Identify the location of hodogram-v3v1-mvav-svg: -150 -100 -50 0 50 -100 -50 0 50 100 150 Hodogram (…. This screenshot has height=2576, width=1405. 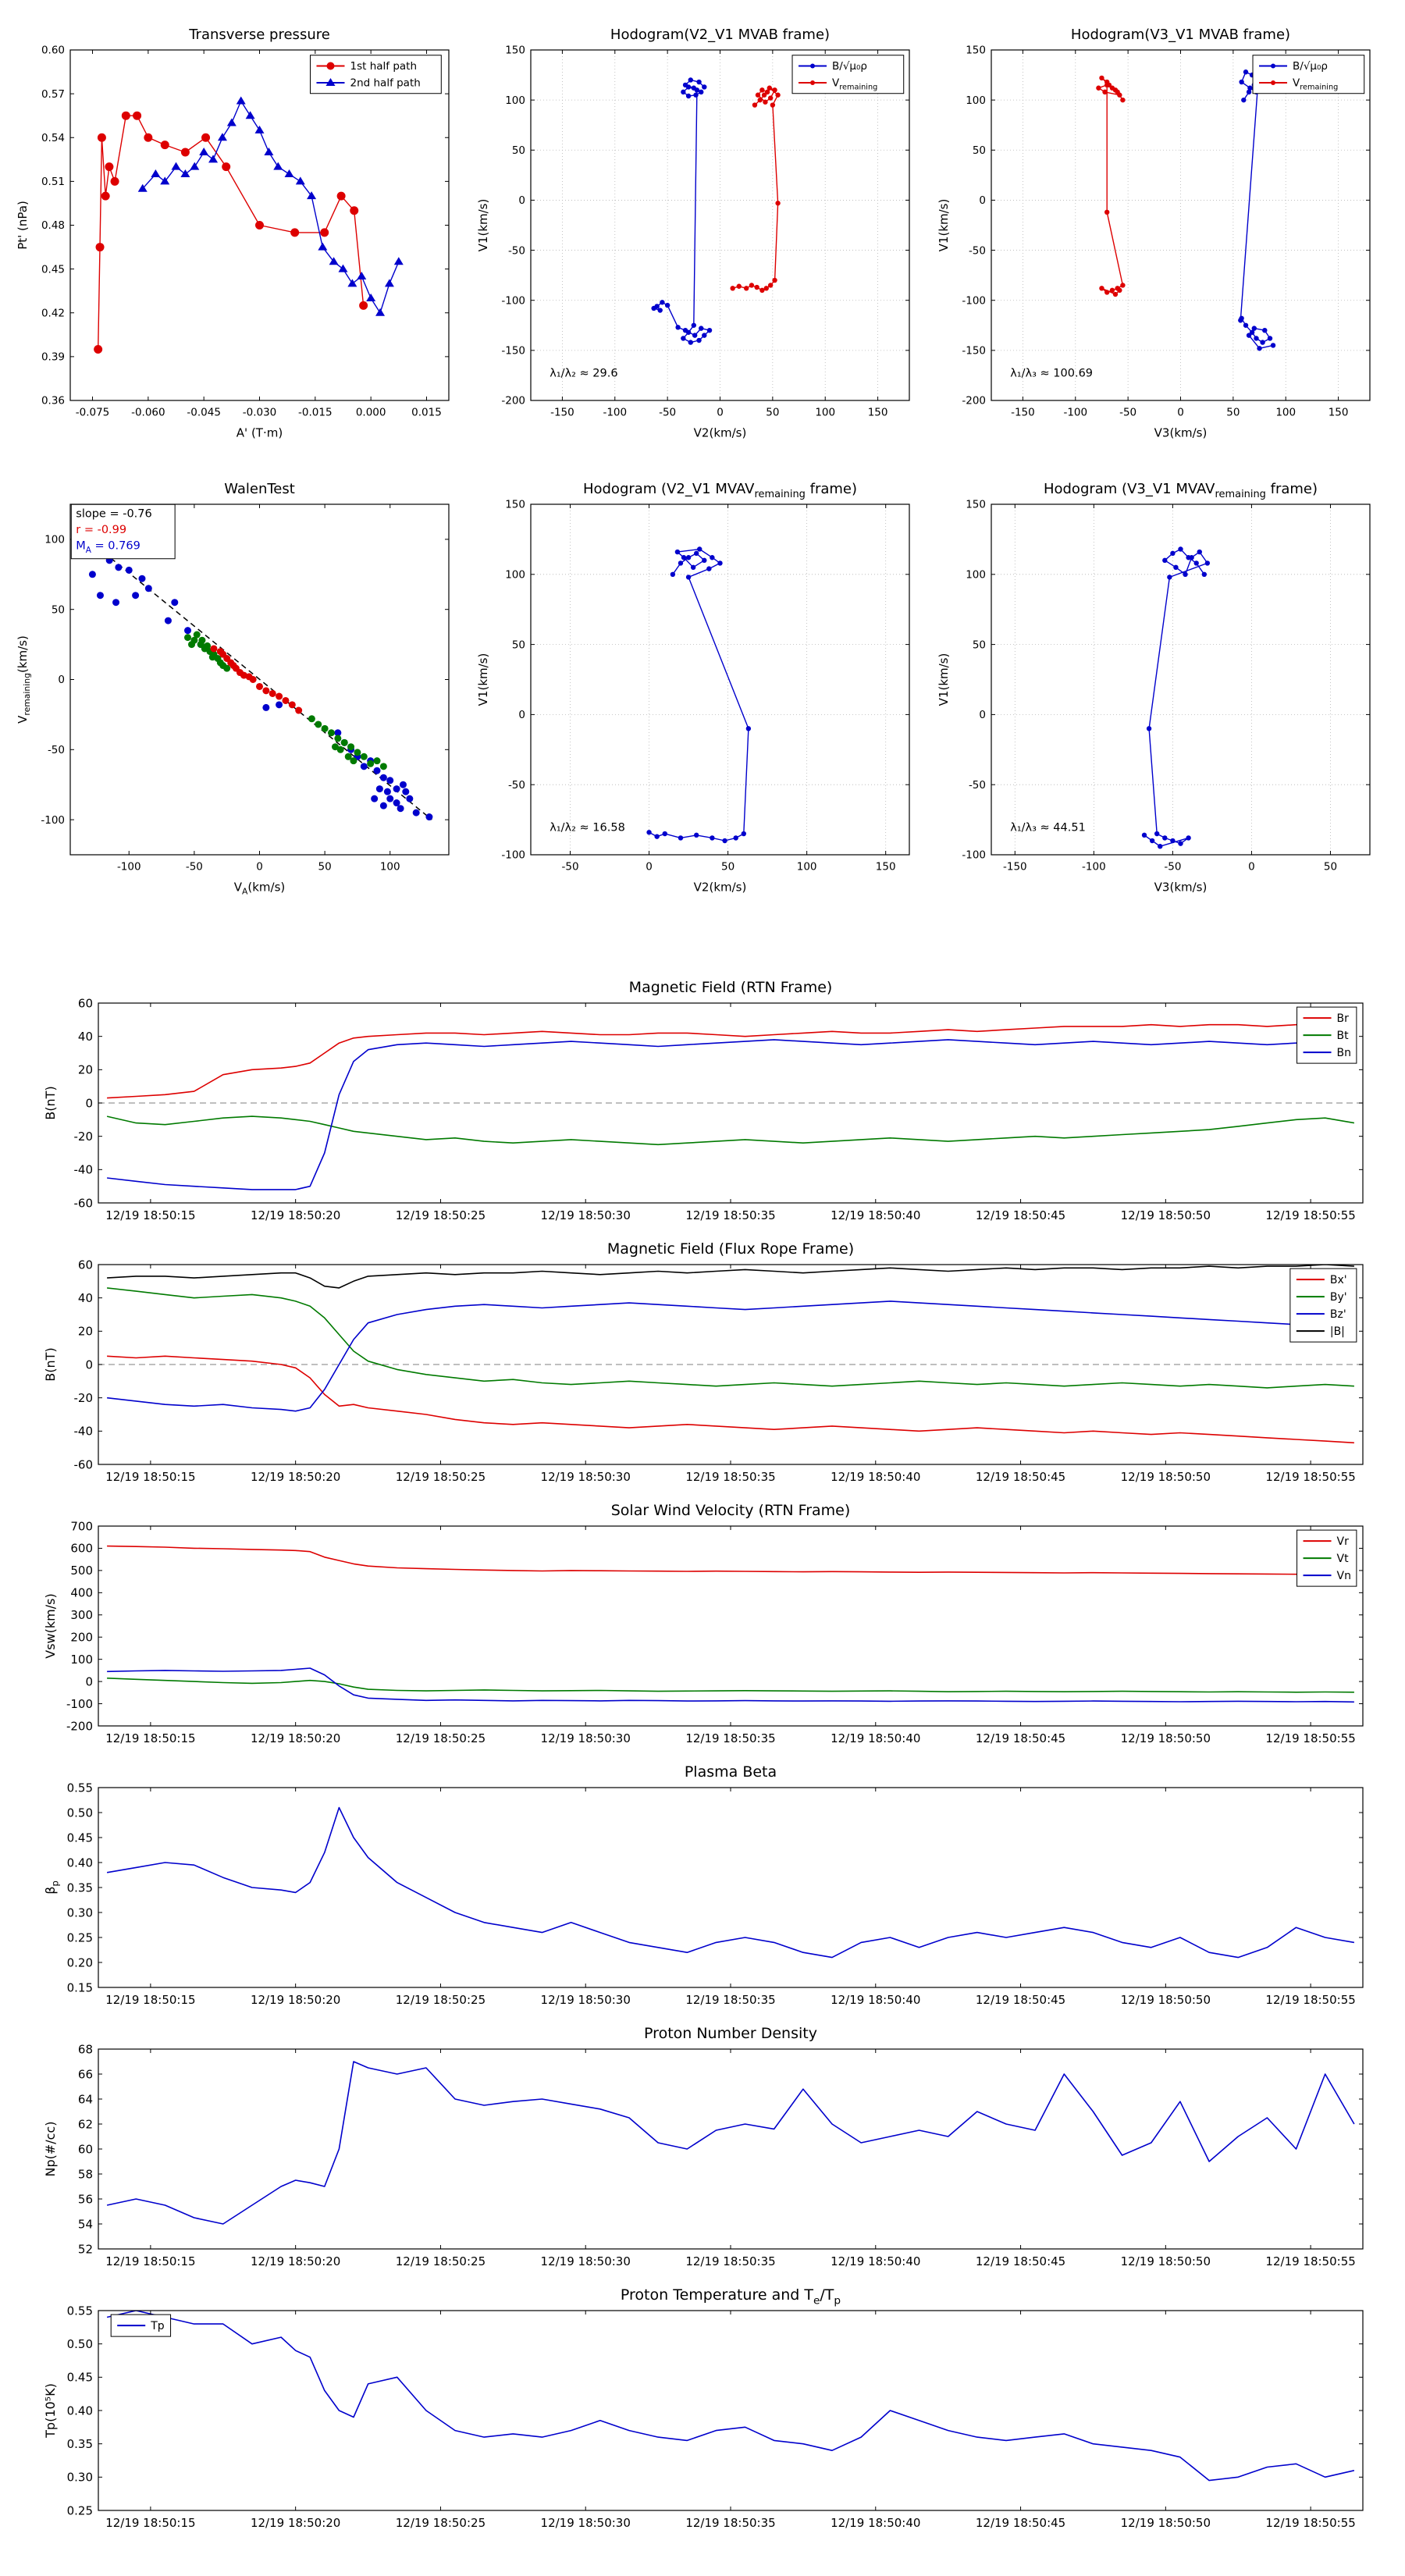
(1154, 688).